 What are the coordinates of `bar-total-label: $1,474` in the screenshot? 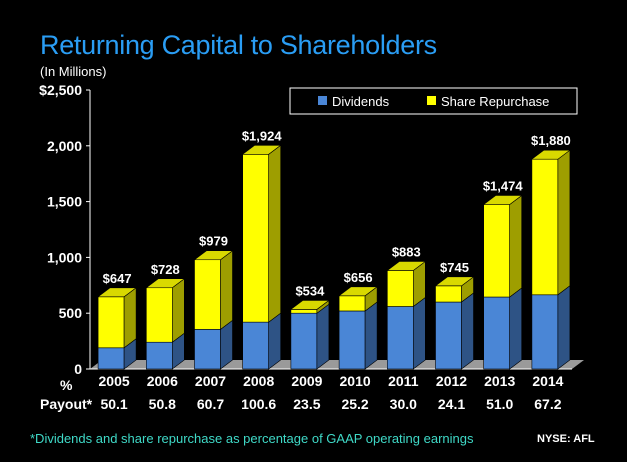 It's located at (503, 186).